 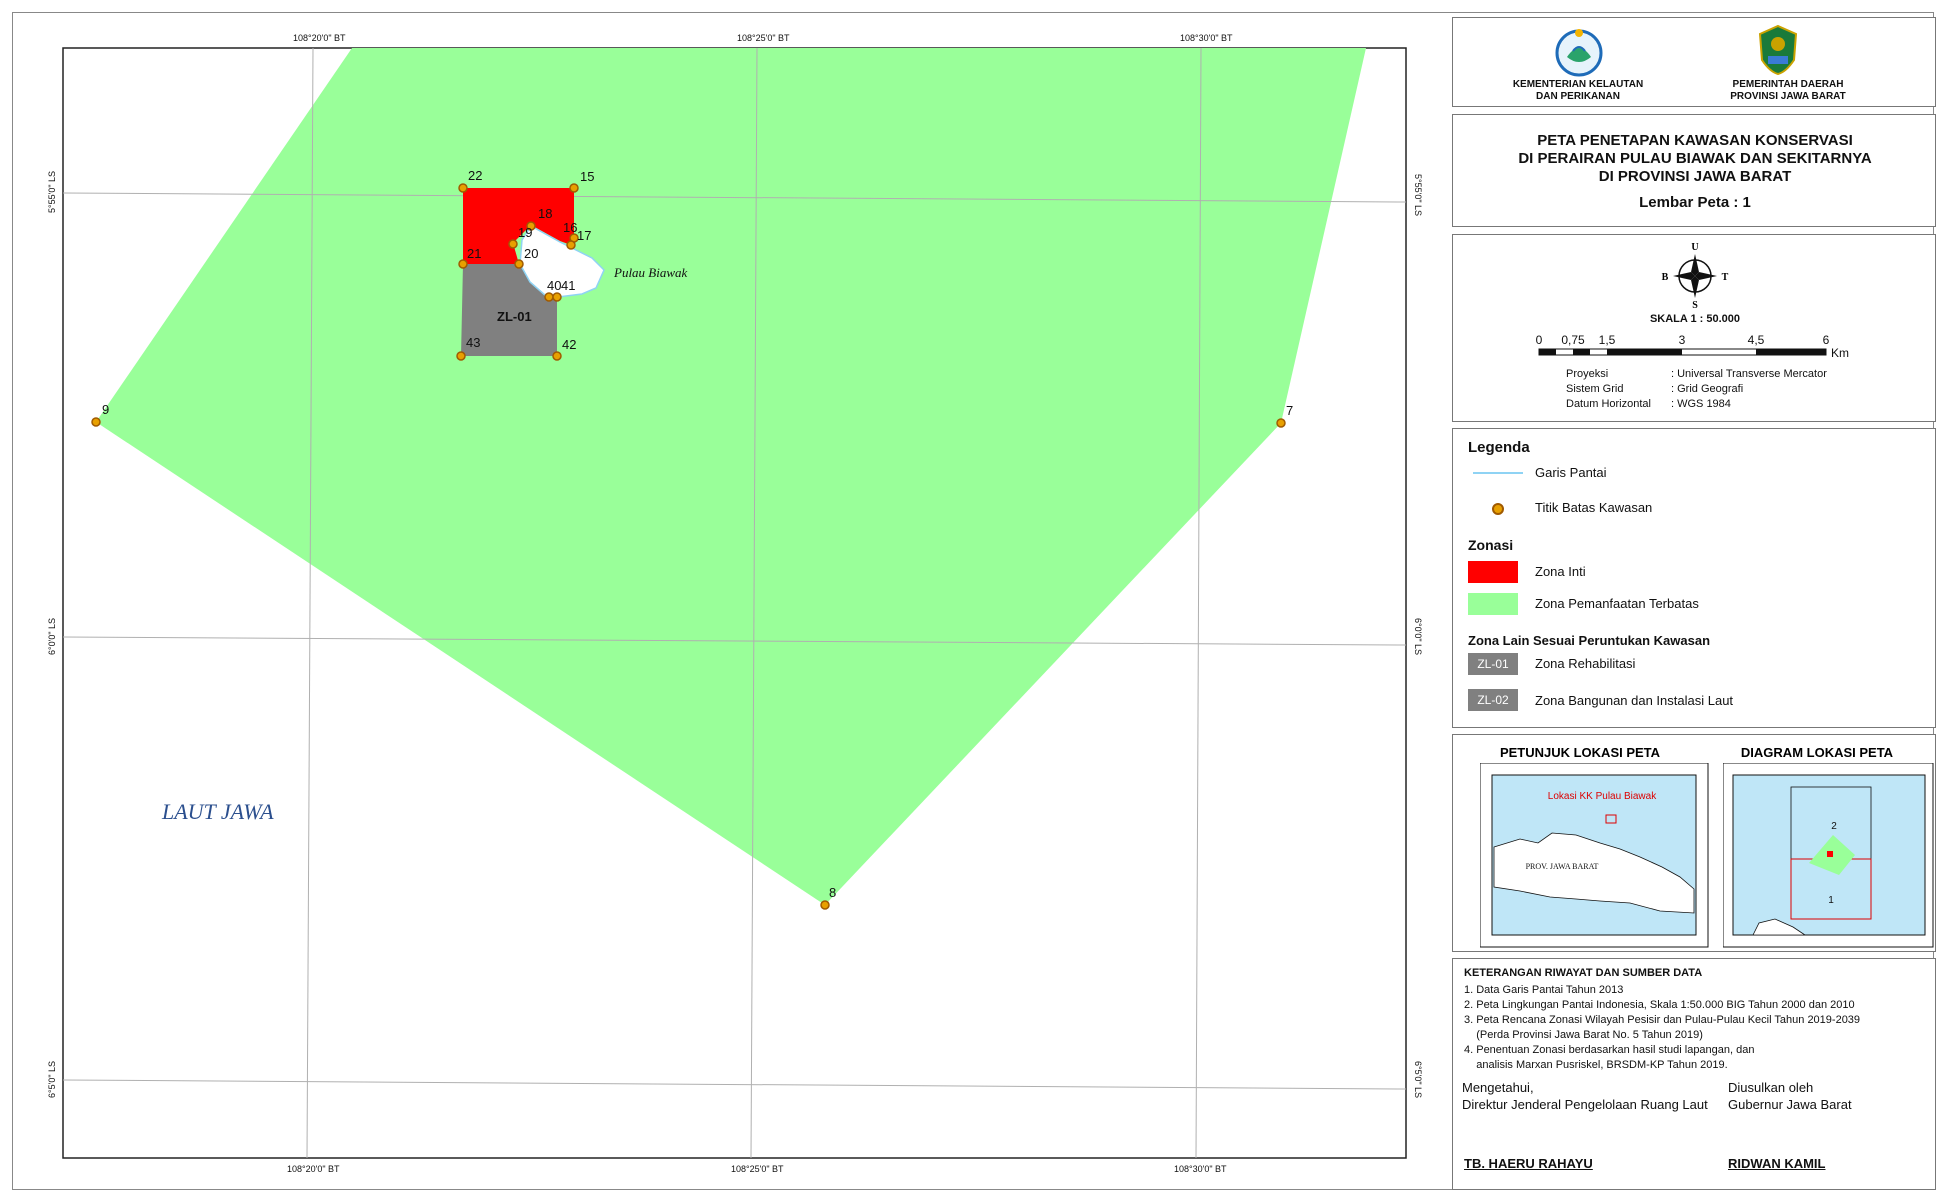 What do you see at coordinates (569, 344) in the screenshot?
I see `point-label-42: 42` at bounding box center [569, 344].